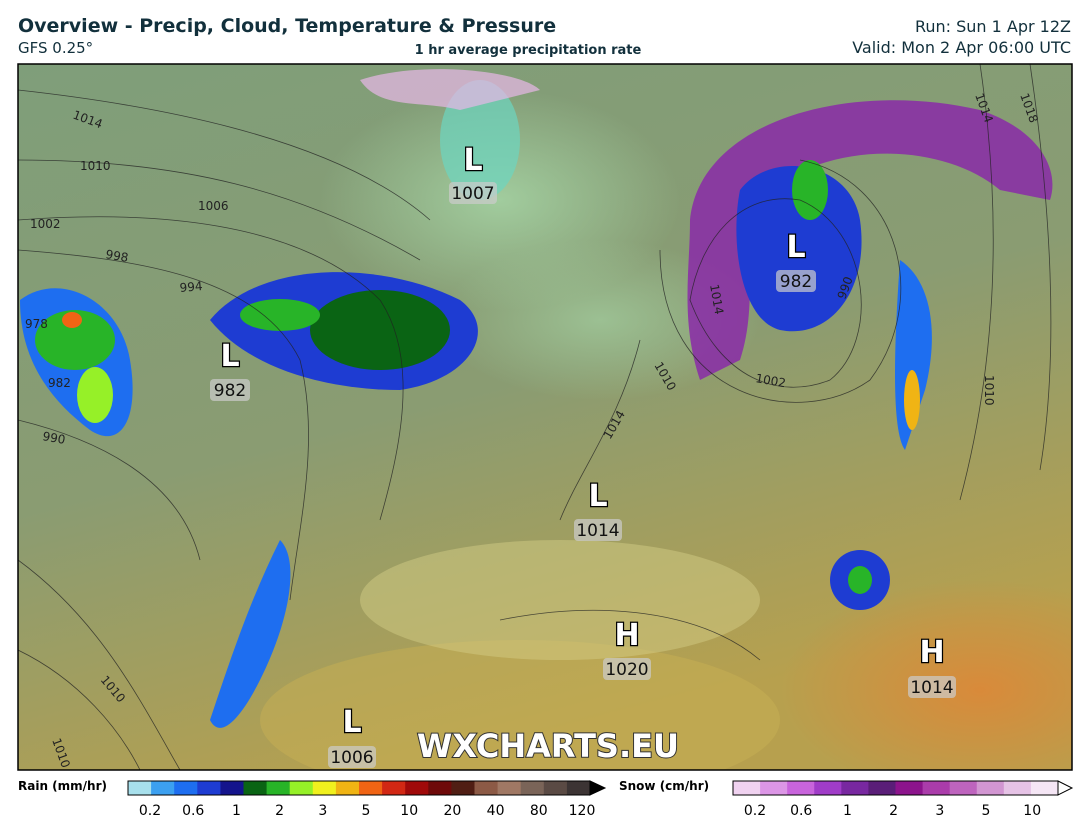  What do you see at coordinates (1032, 811) in the screenshot?
I see `snow-tick-label: 10` at bounding box center [1032, 811].